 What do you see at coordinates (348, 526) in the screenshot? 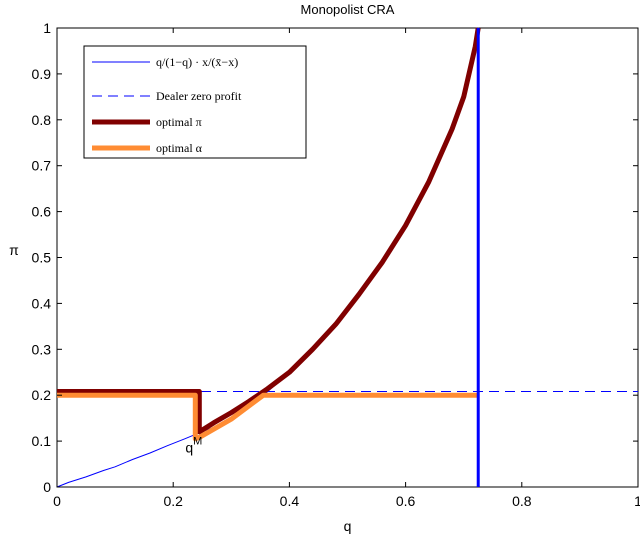
I see `x-axis-label: q` at bounding box center [348, 526].